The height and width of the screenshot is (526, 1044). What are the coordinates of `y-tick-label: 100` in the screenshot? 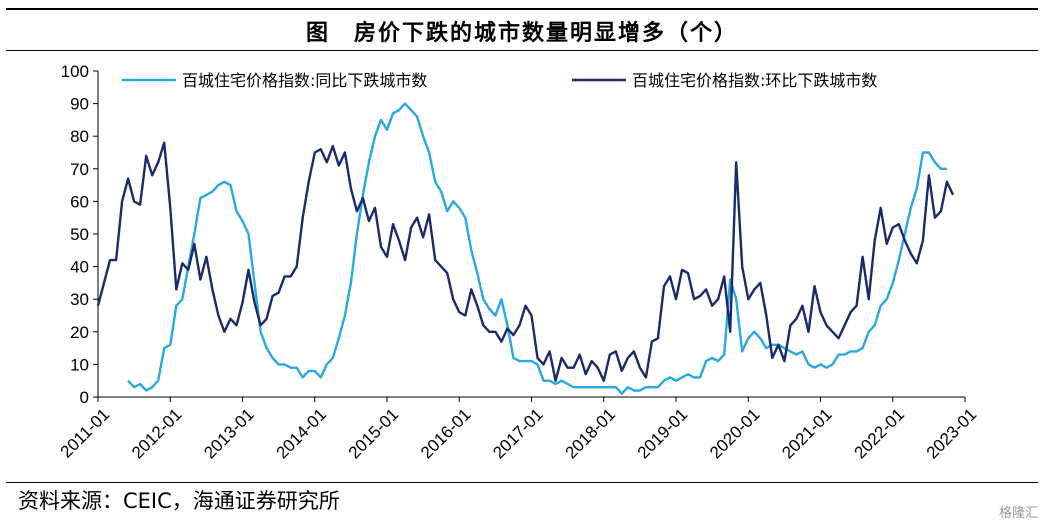 It's located at (75, 71).